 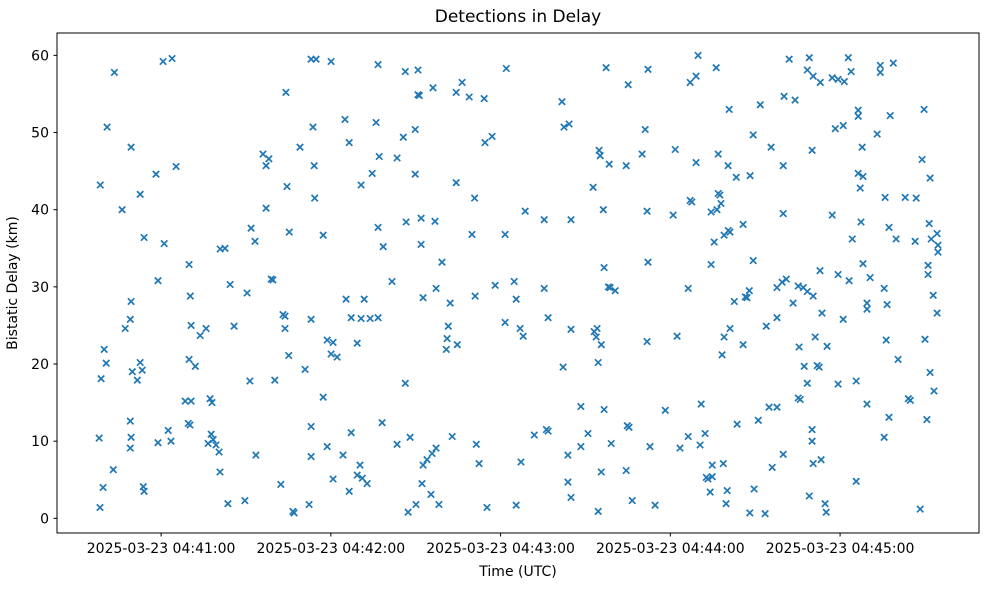 What do you see at coordinates (840, 549) in the screenshot?
I see `x-tick-label: 2025-03-23 04:45:00` at bounding box center [840, 549].